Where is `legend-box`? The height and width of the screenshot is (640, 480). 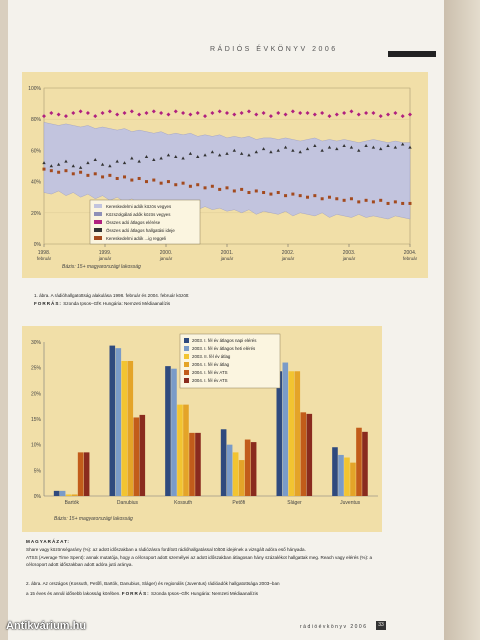
legend-box is located at coordinates (145, 222).